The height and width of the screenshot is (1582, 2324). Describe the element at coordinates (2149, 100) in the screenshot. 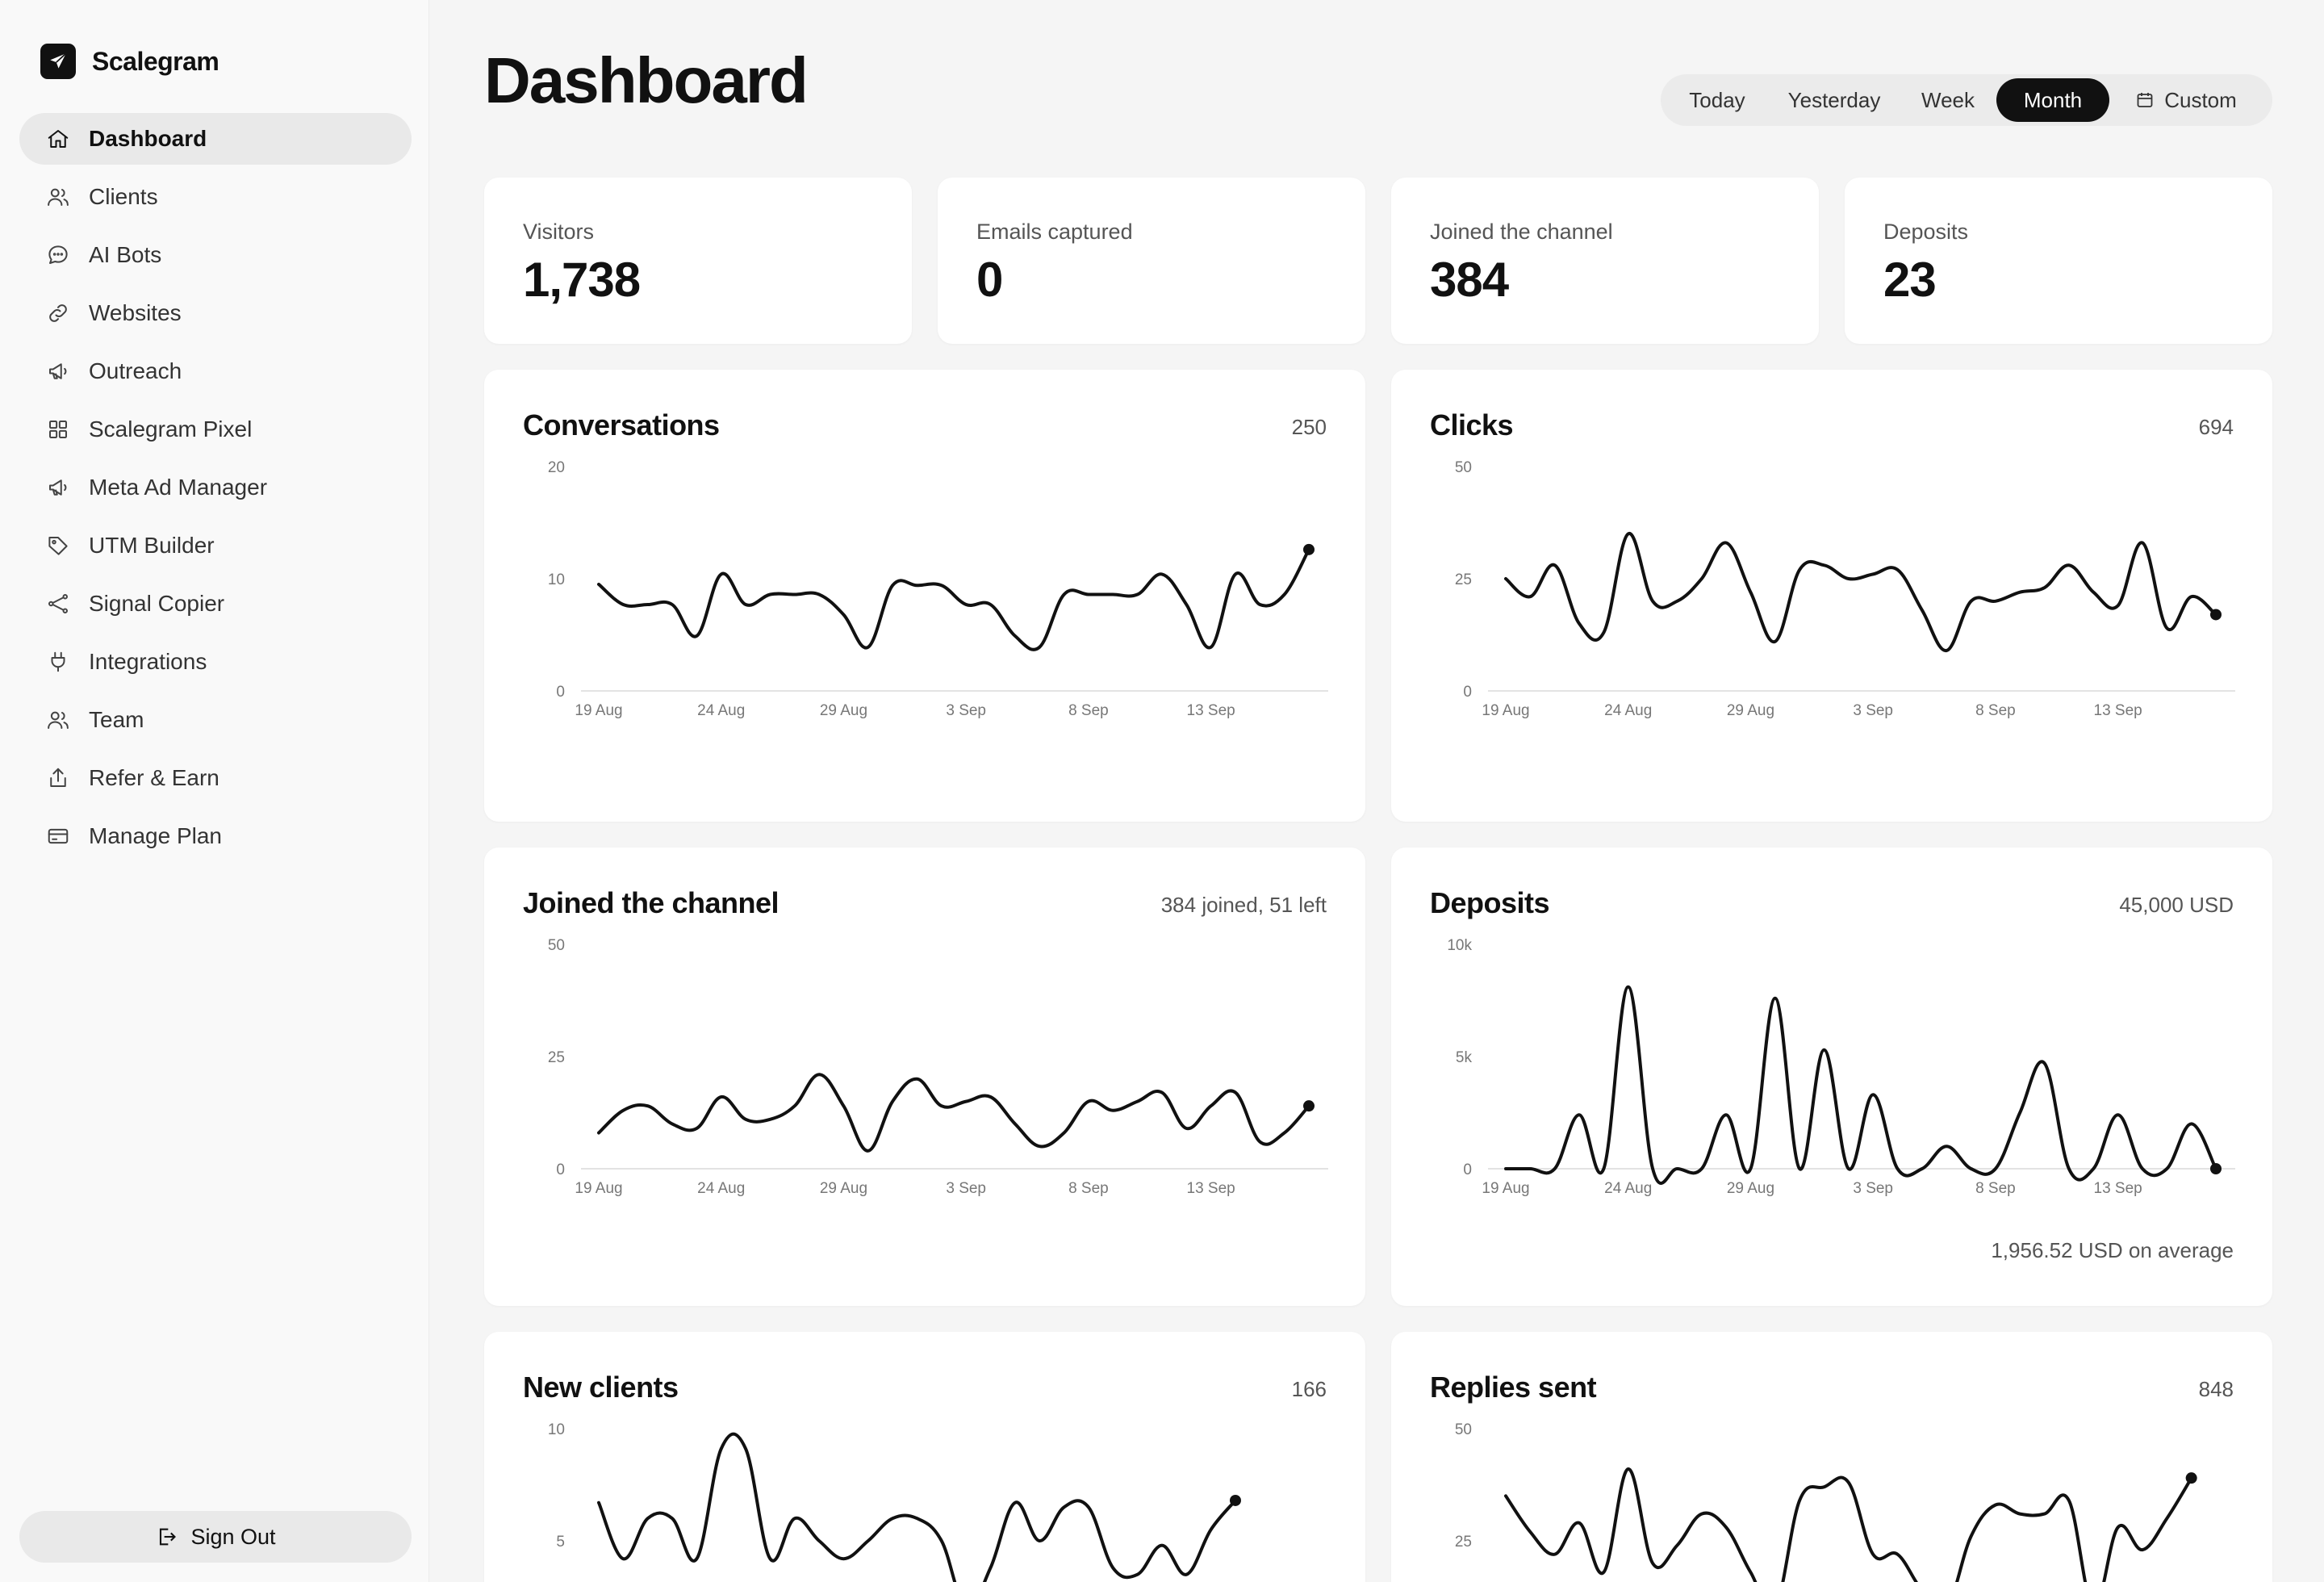

I see `calendar-icon` at that location.